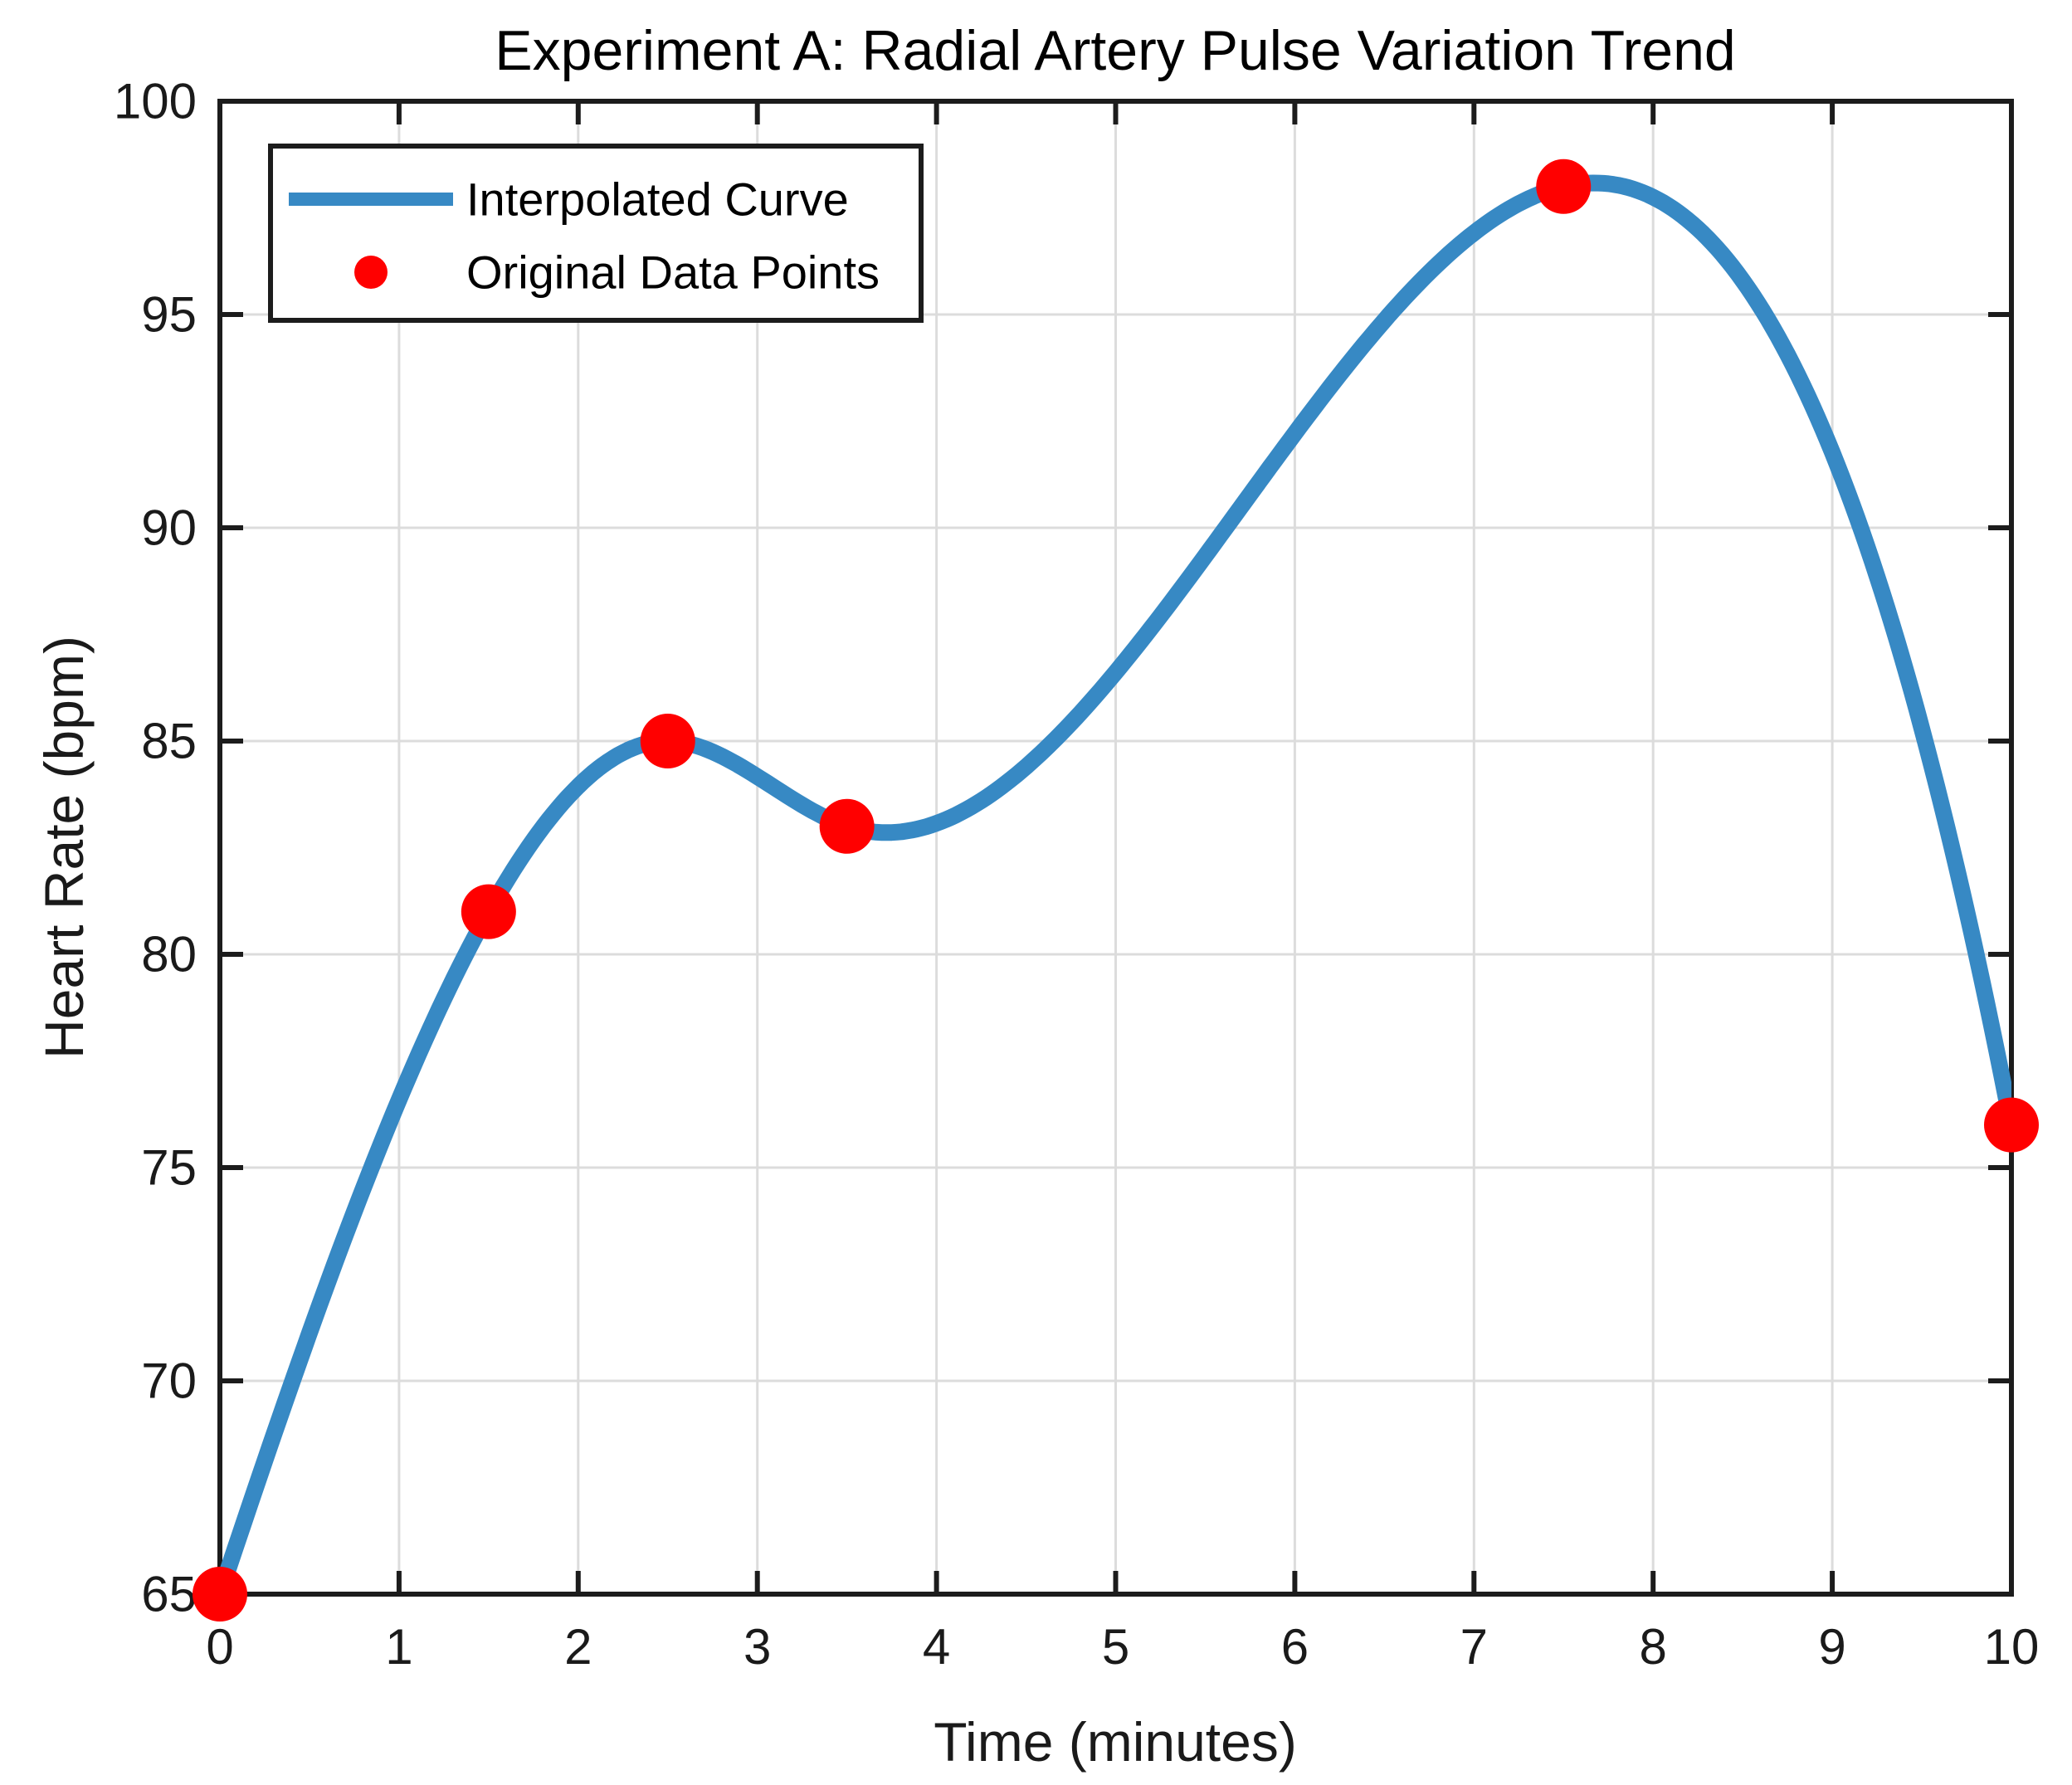 Image resolution: width=2072 pixels, height=1785 pixels. I want to click on x-tick-label: 1, so click(398, 1647).